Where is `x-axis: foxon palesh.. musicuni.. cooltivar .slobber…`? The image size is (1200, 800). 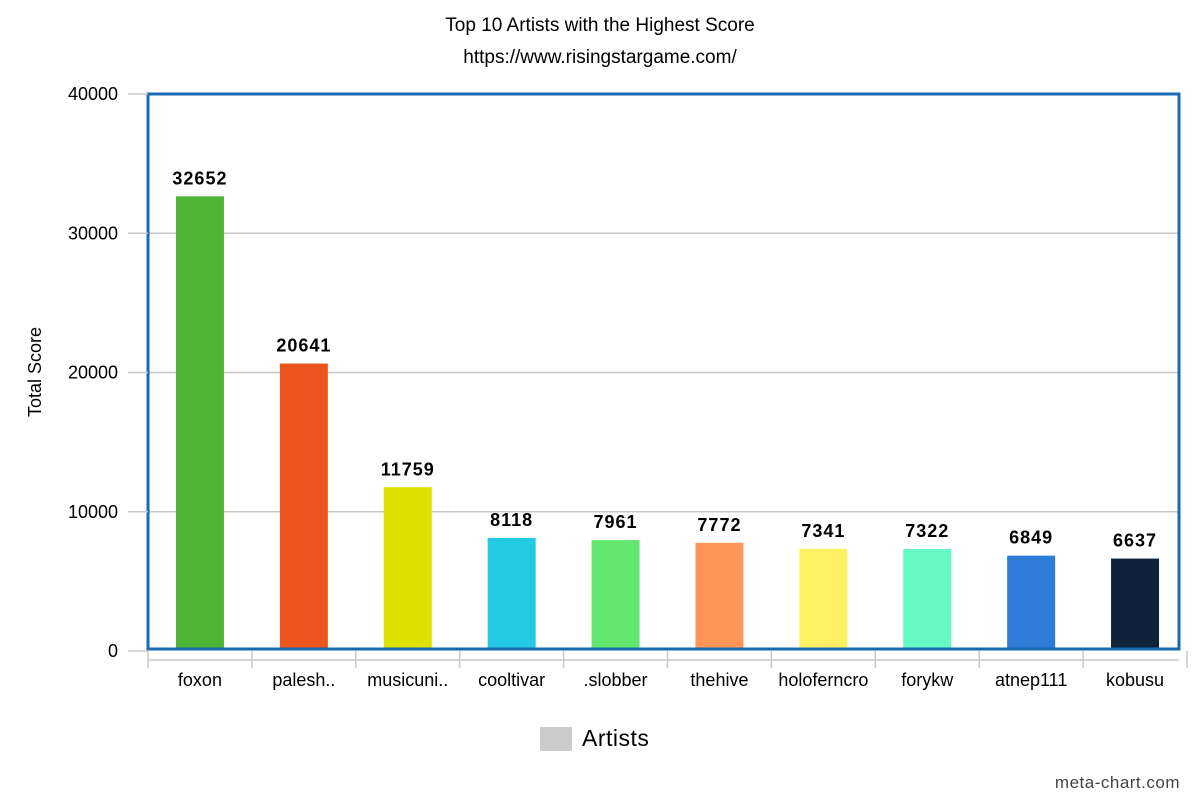 x-axis: foxon palesh.. musicuni.. cooltivar .slobber… is located at coordinates (667, 670).